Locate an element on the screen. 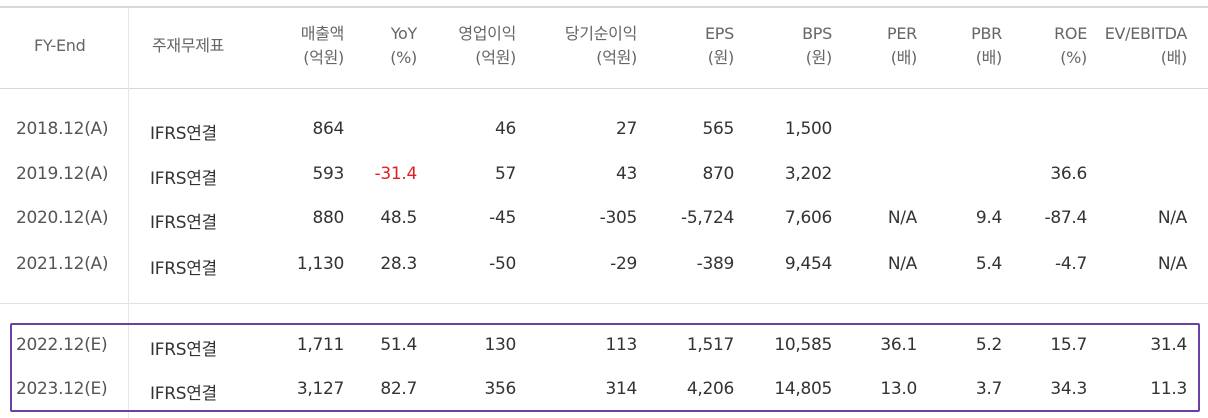  cell-eps: -5,724 is located at coordinates (707, 218).